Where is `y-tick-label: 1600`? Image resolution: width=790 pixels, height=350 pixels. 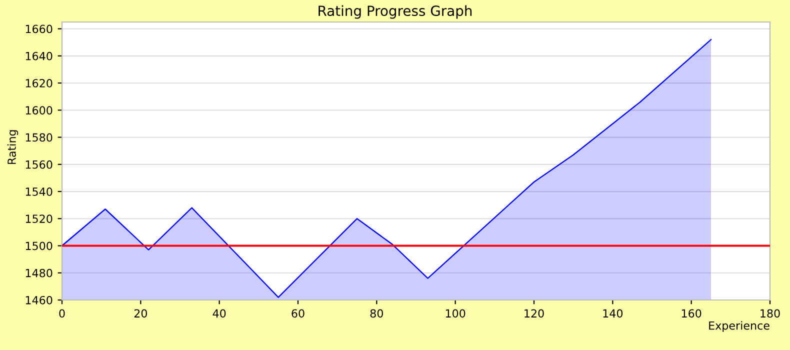 y-tick-label: 1600 is located at coordinates (39, 110).